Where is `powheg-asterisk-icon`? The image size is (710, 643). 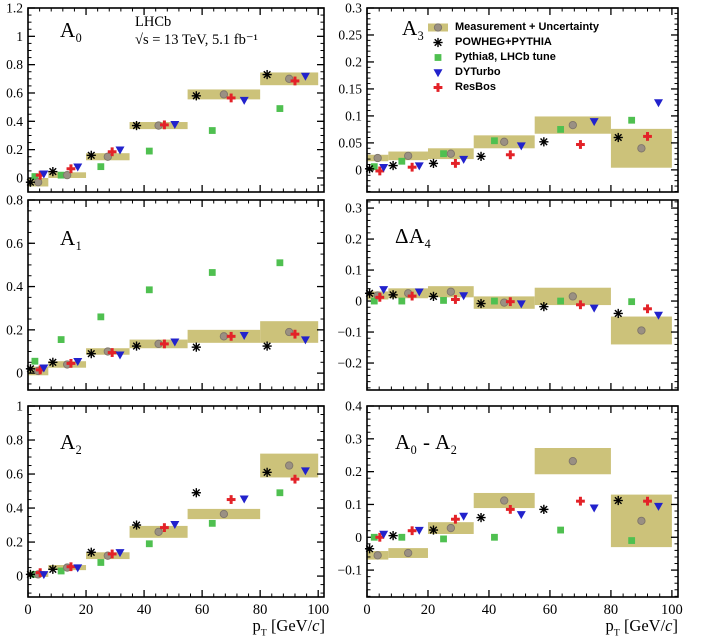 powheg-asterisk-icon is located at coordinates (438, 42).